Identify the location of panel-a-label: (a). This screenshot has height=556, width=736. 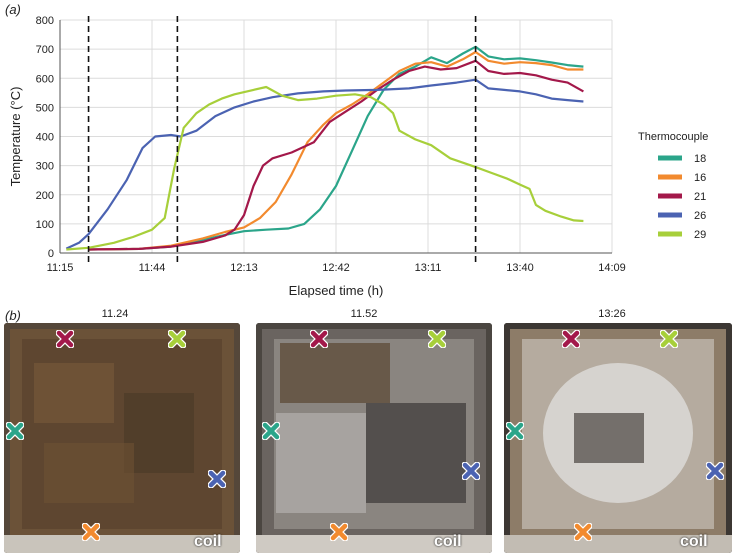
(13, 9).